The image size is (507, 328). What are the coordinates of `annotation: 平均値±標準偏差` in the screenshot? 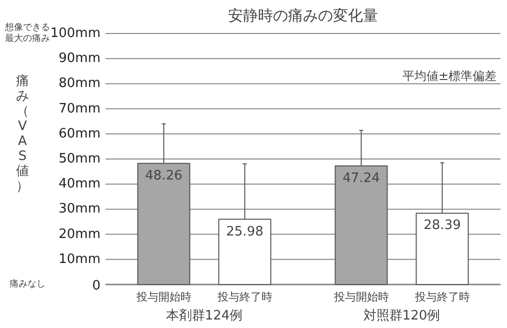 It's located at (449, 76).